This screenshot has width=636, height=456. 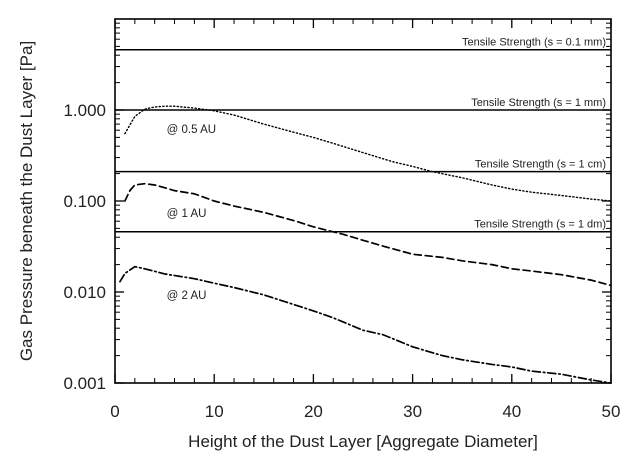 I want to click on y-axis-title: Gas Pressure beneath the Dust Layer [Pa], so click(x=26, y=201).